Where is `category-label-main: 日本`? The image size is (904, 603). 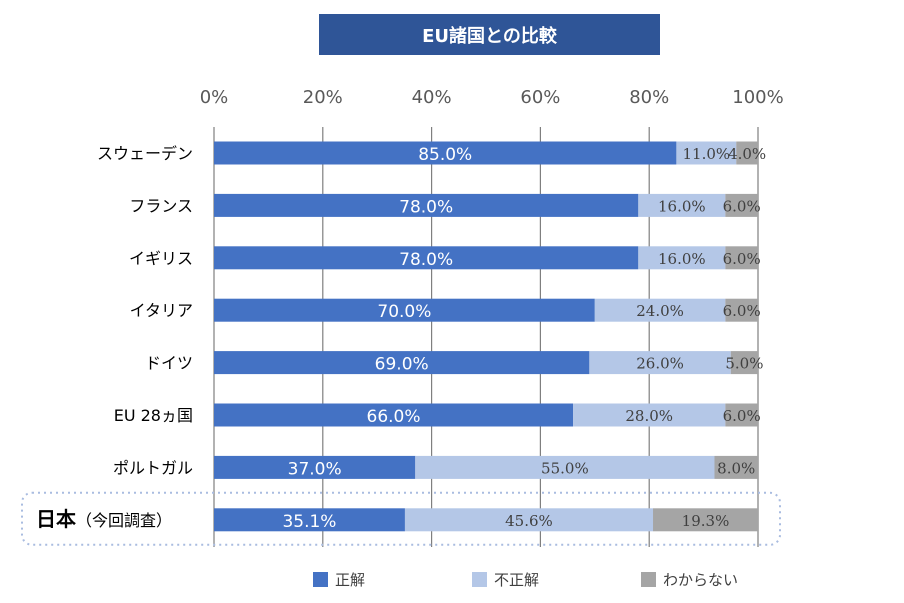 category-label-main: 日本 is located at coordinates (56, 519).